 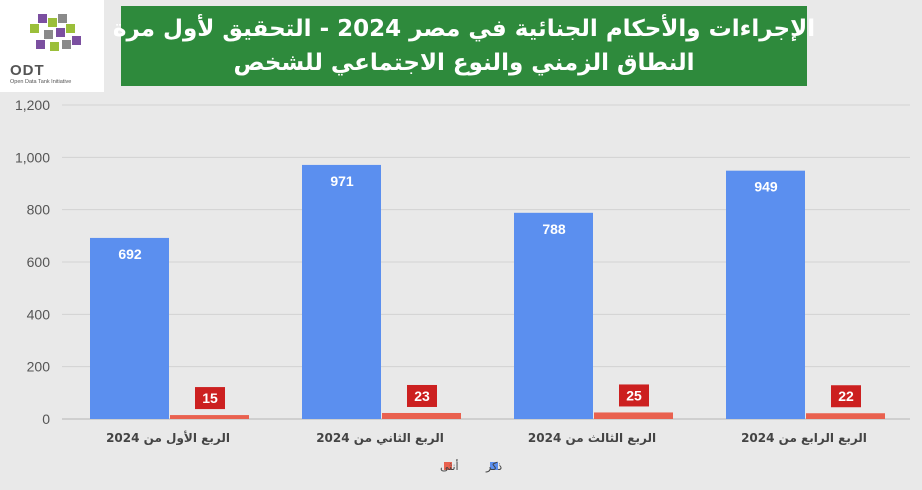 What do you see at coordinates (342, 181) in the screenshot?
I see `data-label-male: 971` at bounding box center [342, 181].